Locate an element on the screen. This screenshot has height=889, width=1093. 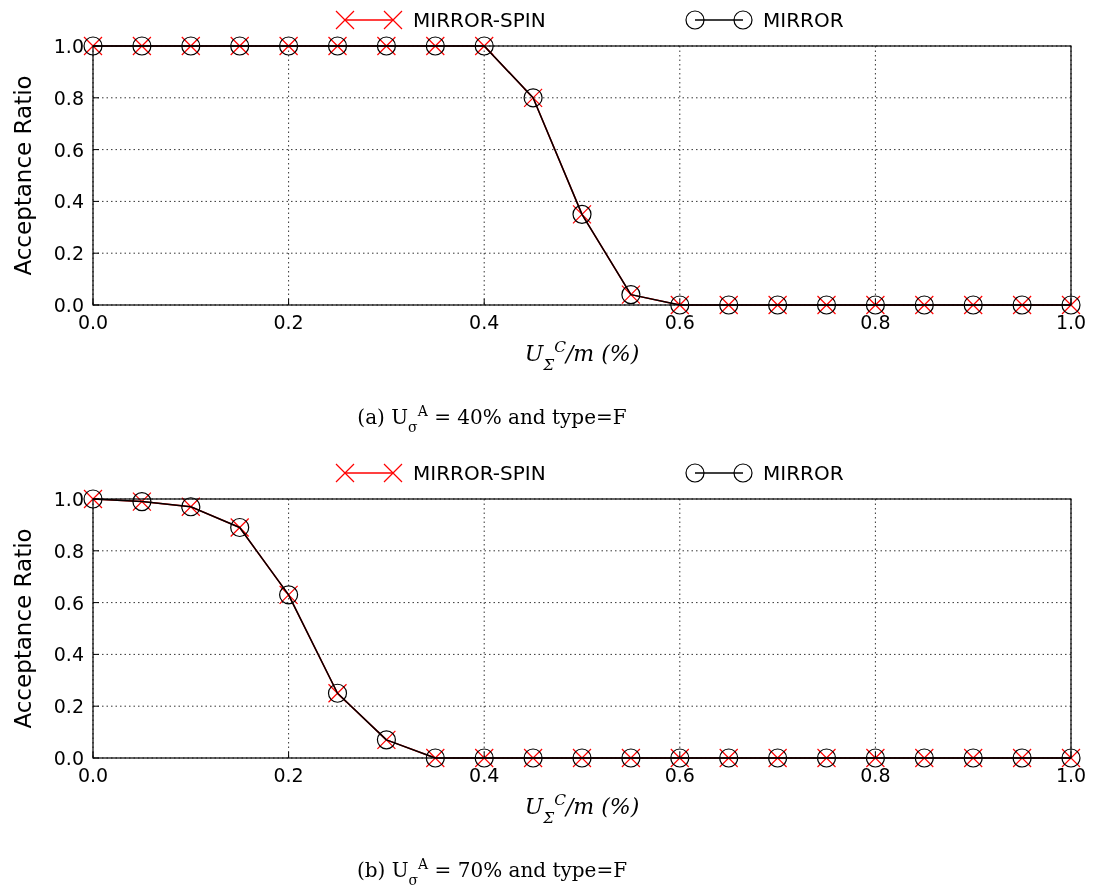
text: (a) U$_{σ}$$^{A}$ = 40% and type=F is located at coordinates (492, 419).